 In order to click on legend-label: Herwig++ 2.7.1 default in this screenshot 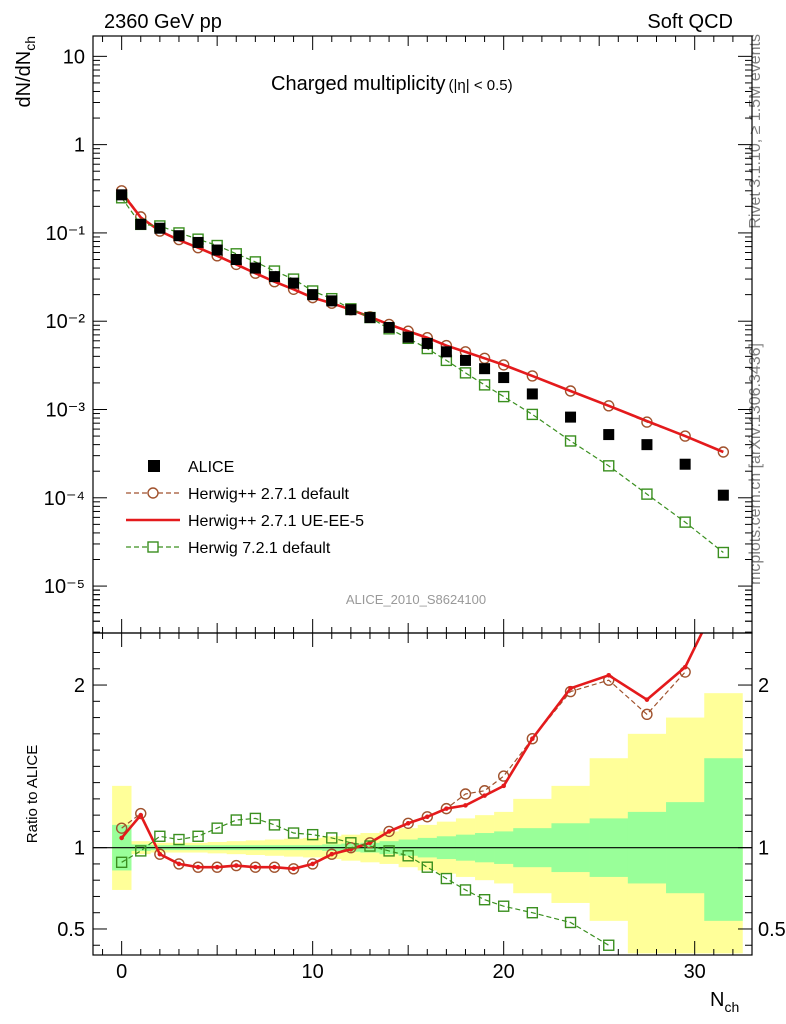, I will do `click(269, 494)`.